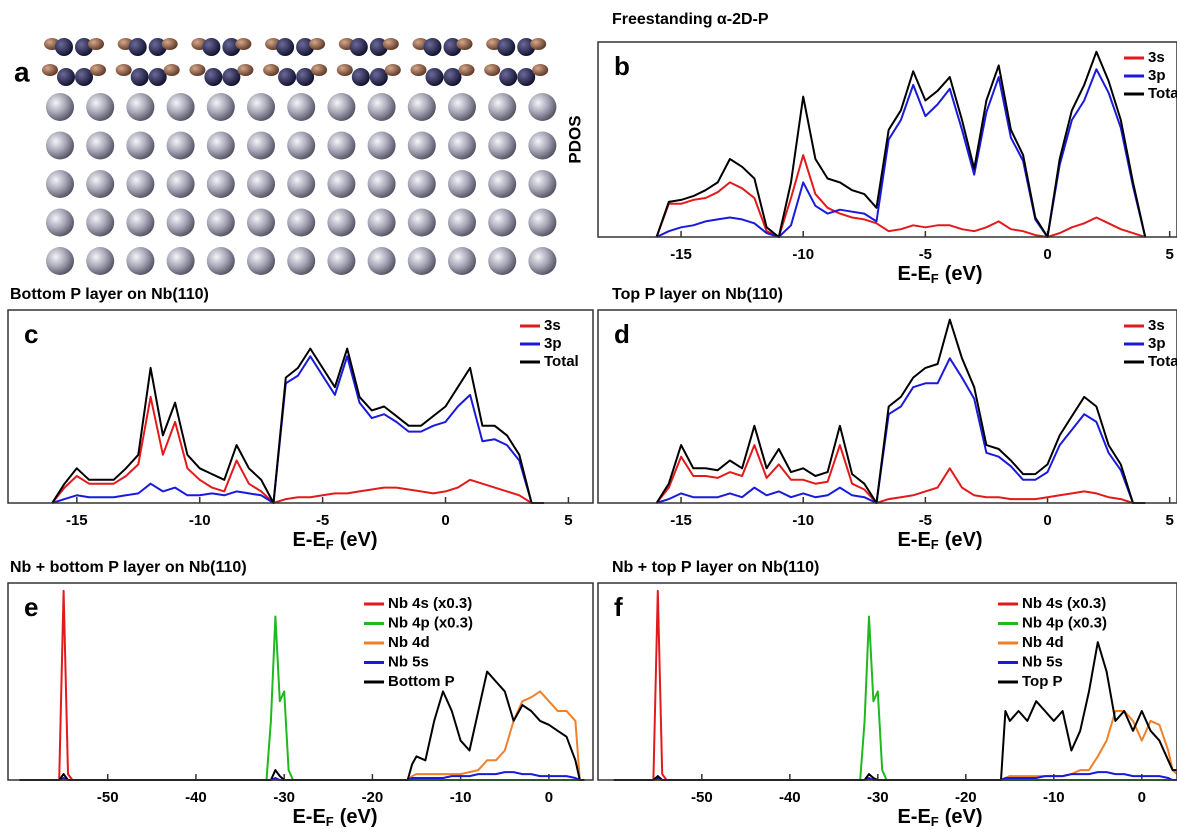 The image size is (1177, 833). I want to click on legend-label: Nb 4p (x0.3), so click(1064, 622).